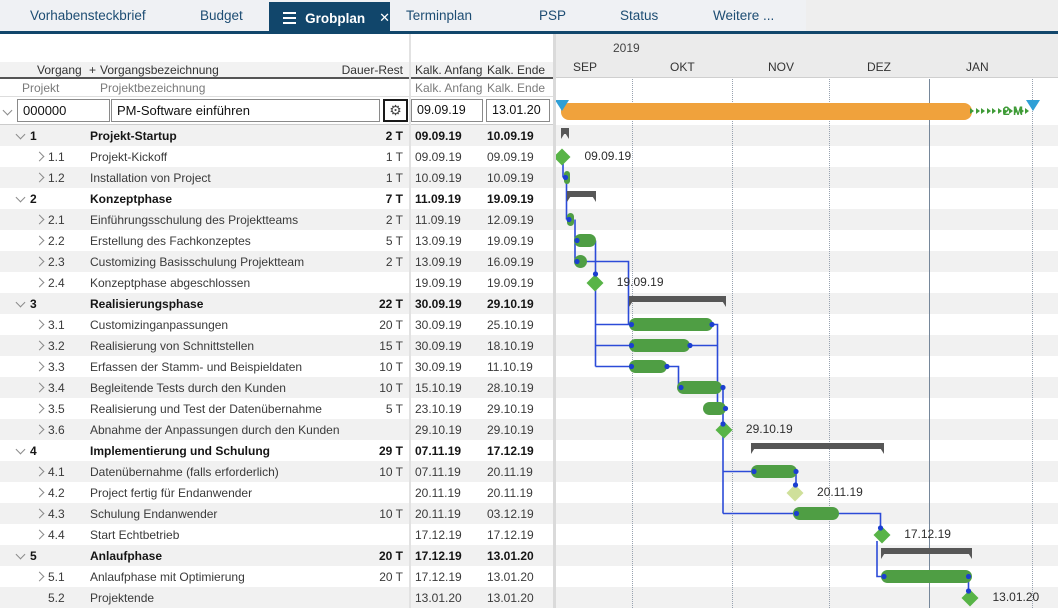 The image size is (1058, 608). I want to click on gear-icon: ⚙, so click(395, 110).